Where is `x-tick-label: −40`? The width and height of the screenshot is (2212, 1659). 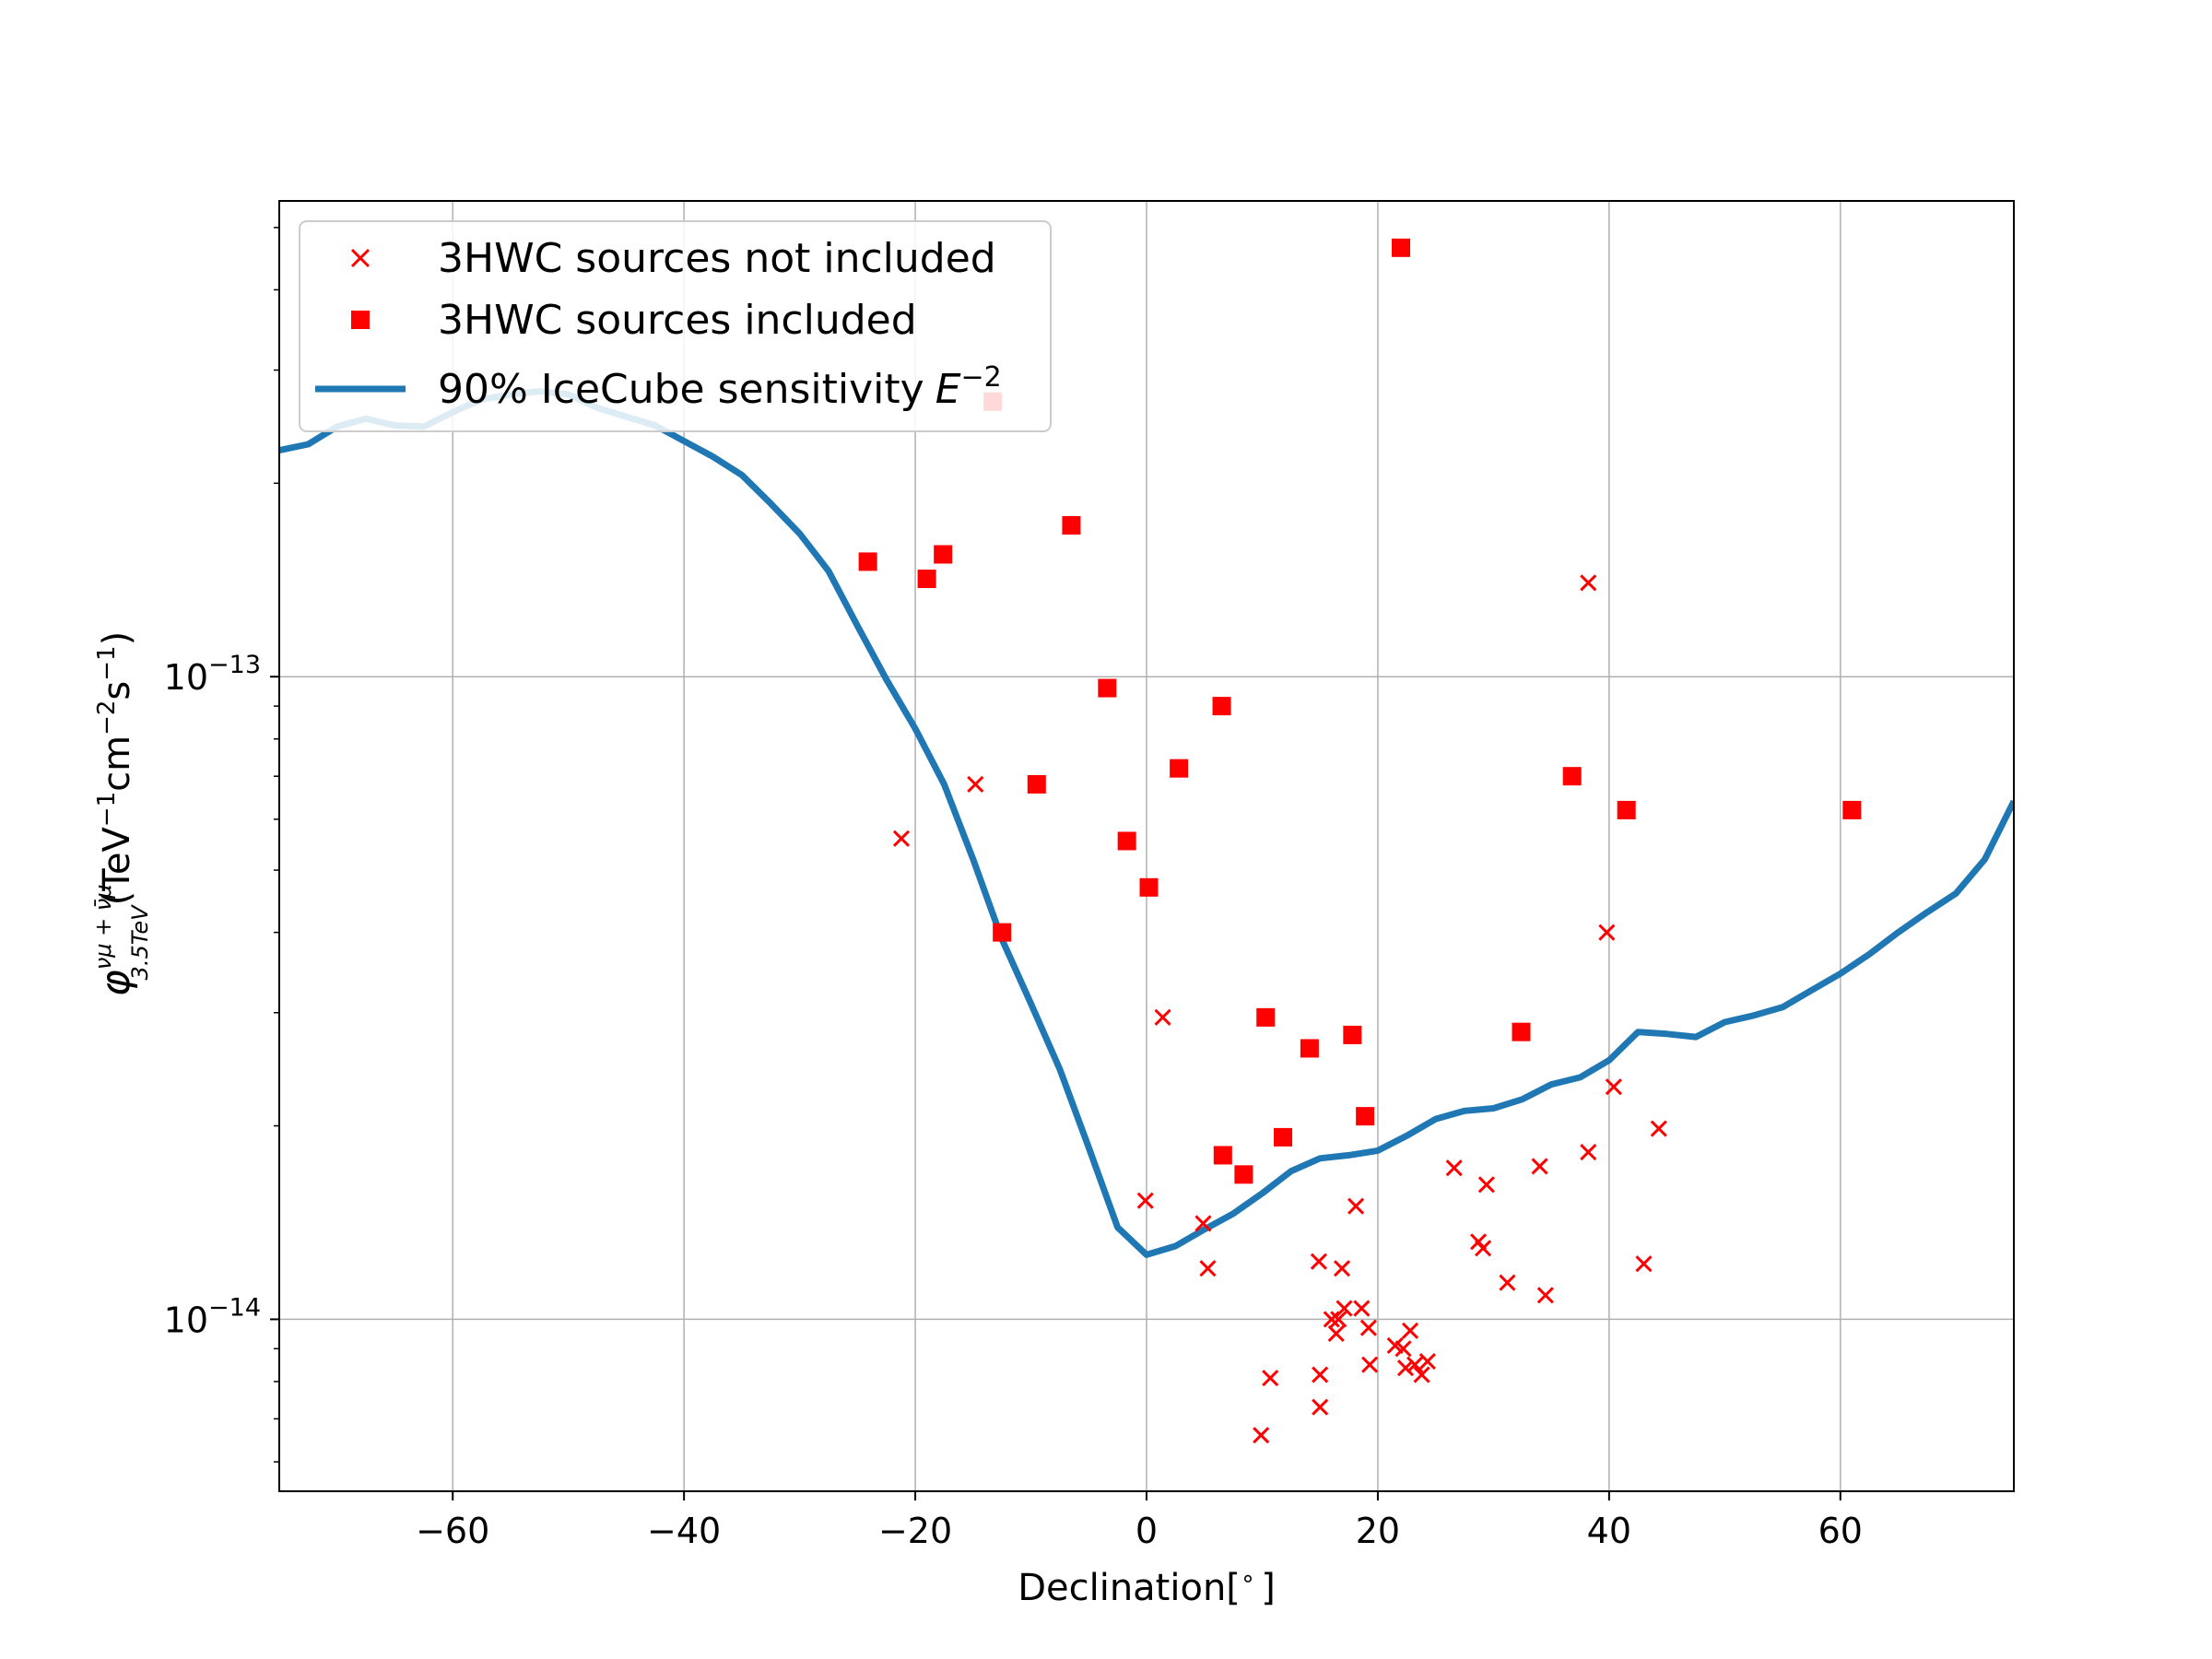 x-tick-label: −40 is located at coordinates (684, 1531).